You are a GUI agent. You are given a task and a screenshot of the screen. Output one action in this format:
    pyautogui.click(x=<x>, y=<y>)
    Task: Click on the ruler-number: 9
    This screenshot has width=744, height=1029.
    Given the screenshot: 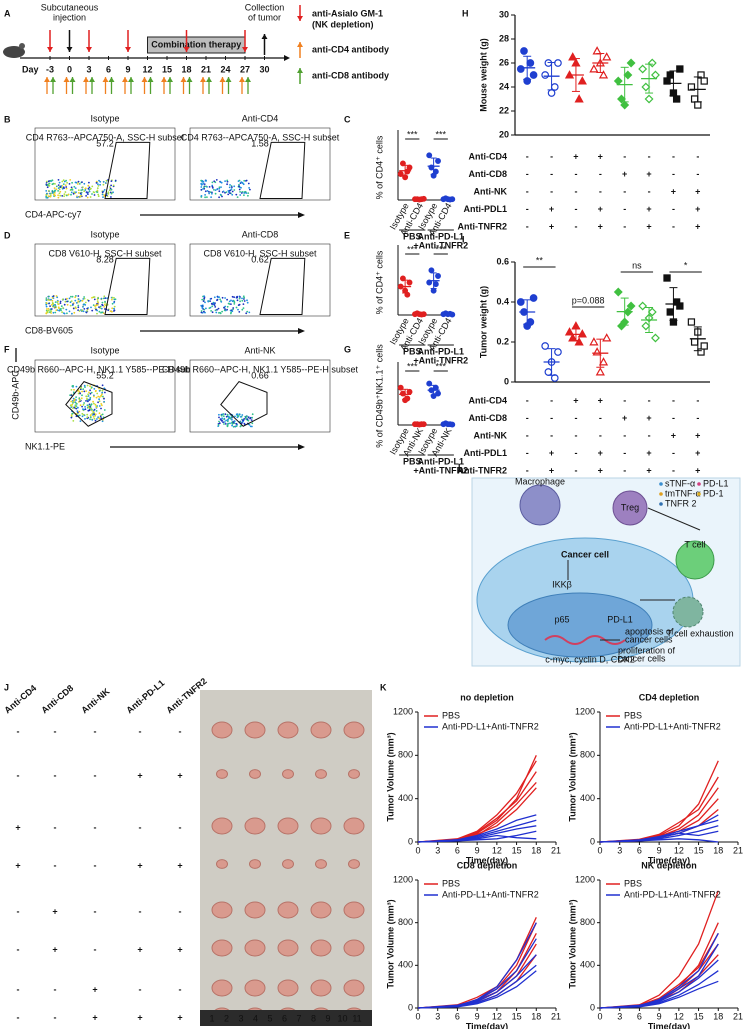 What is the action you would take?
    pyautogui.click(x=327, y=1018)
    